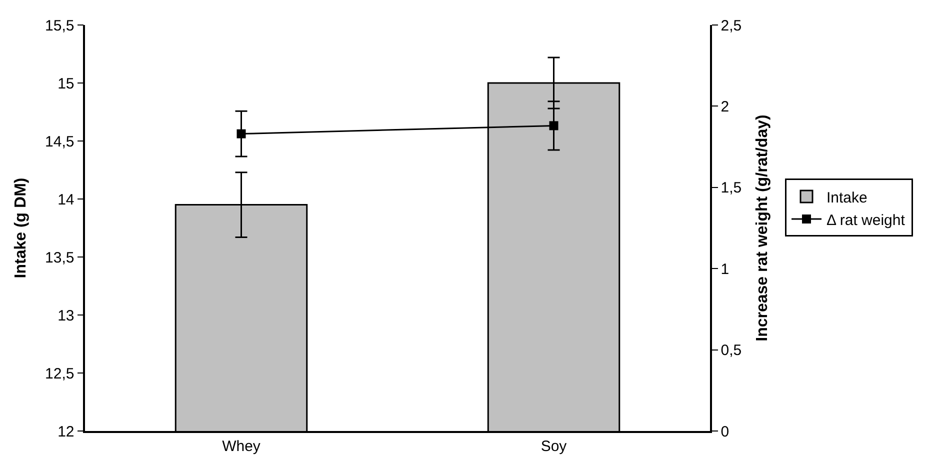  What do you see at coordinates (59, 257) in the screenshot?
I see `y-tick-label: 13,5` at bounding box center [59, 257].